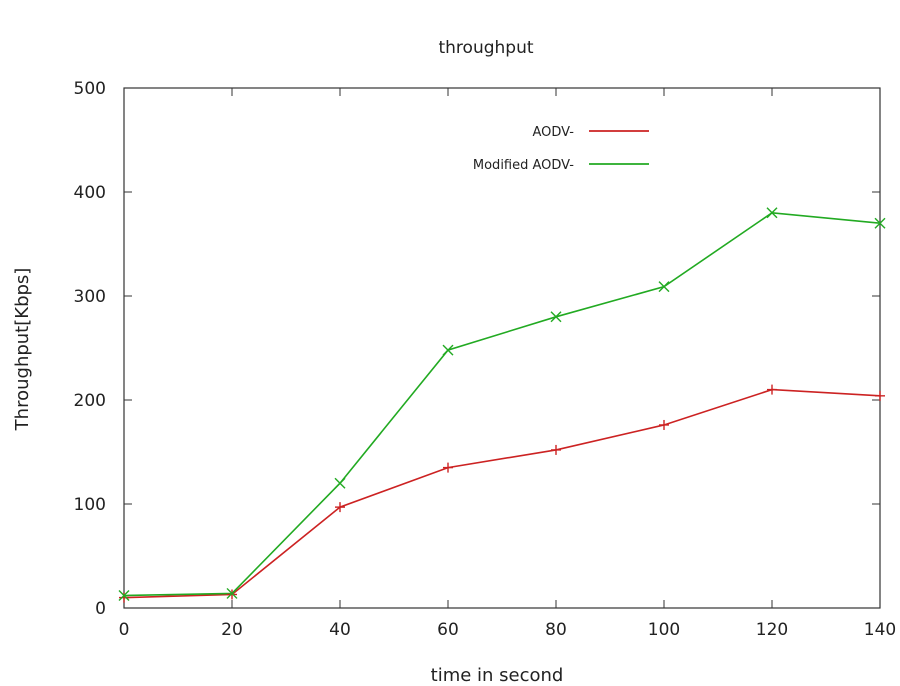  Describe the element at coordinates (232, 630) in the screenshot. I see `x-tick-label: 20` at that location.